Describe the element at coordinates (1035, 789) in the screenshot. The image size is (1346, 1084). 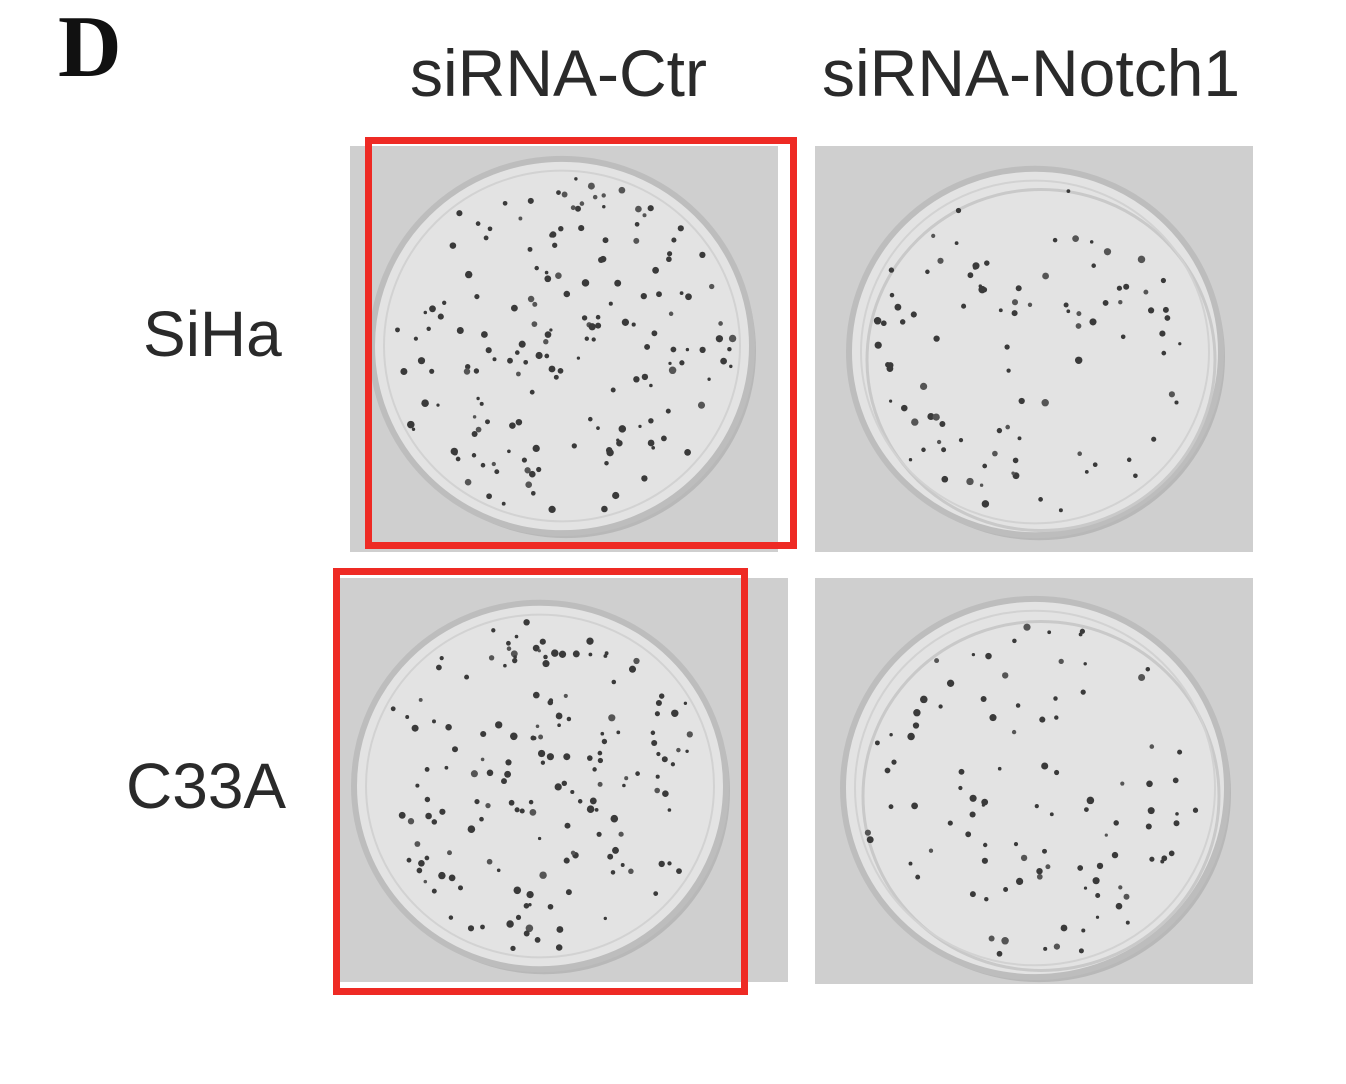
I see `petri-dish-c33a-sirna-notch1` at that location.